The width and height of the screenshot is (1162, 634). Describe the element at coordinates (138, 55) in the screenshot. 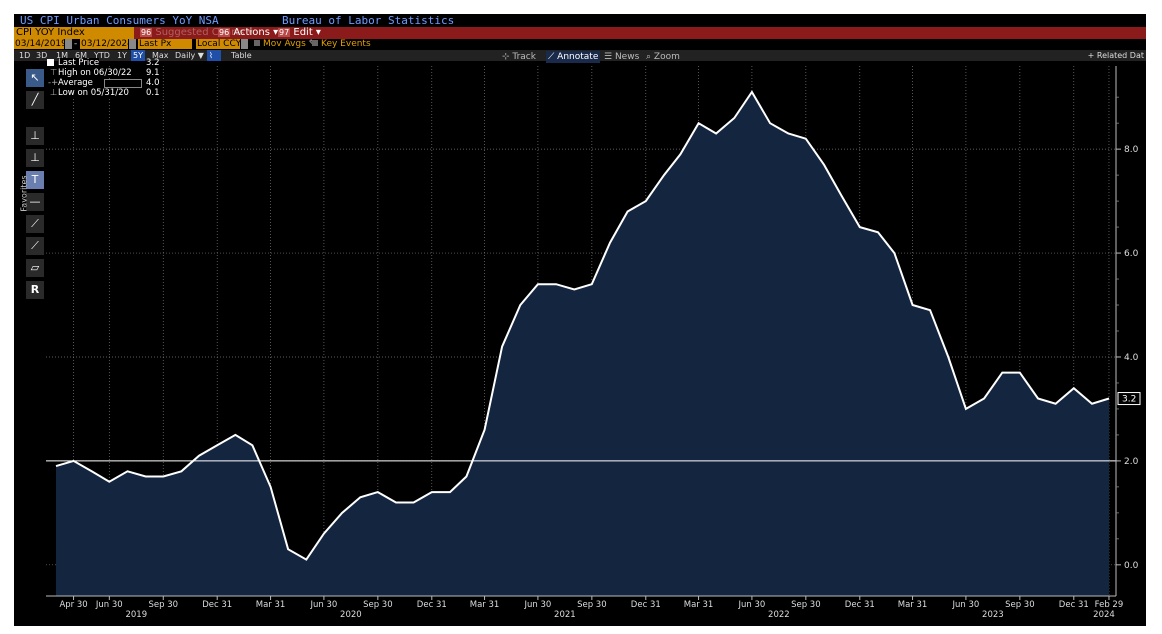

I see `range-5y: 5Y` at that location.